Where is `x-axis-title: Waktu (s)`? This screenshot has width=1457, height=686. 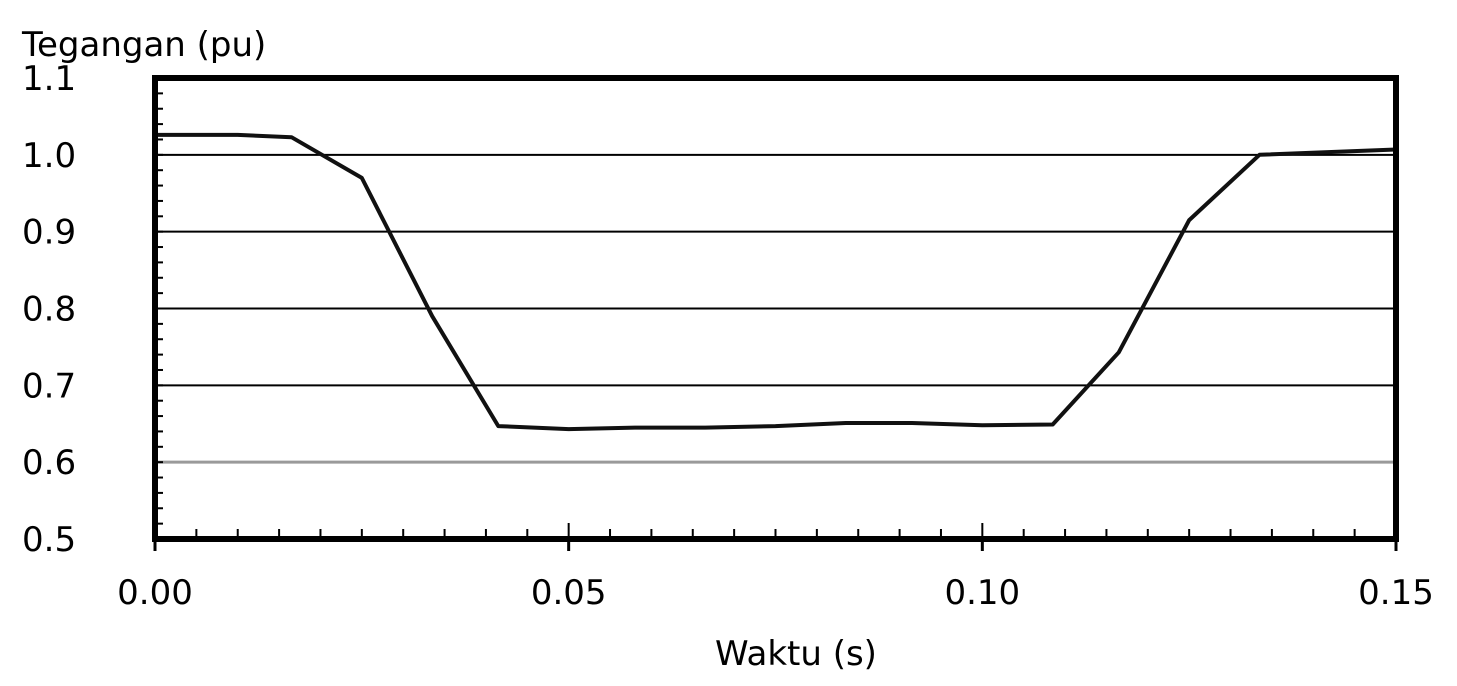 x-axis-title: Waktu (s) is located at coordinates (796, 654).